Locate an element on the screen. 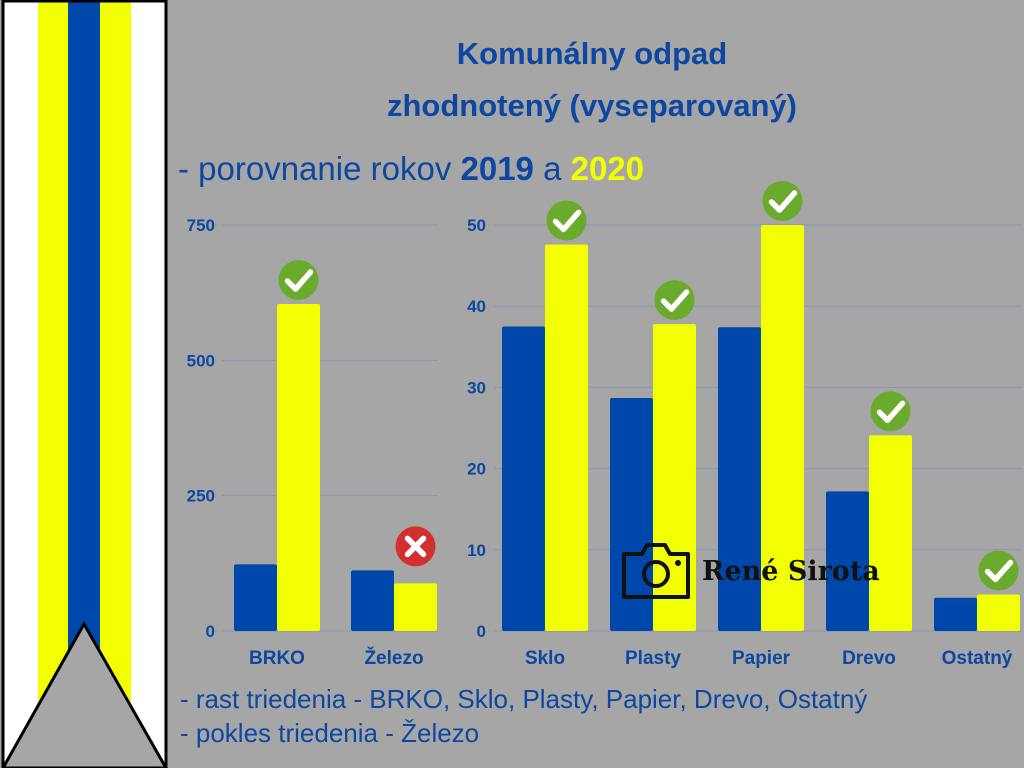 This screenshot has width=1024, height=768. chart-title-line-2: zhodnotený (vyseparovaný) is located at coordinates (592, 105).